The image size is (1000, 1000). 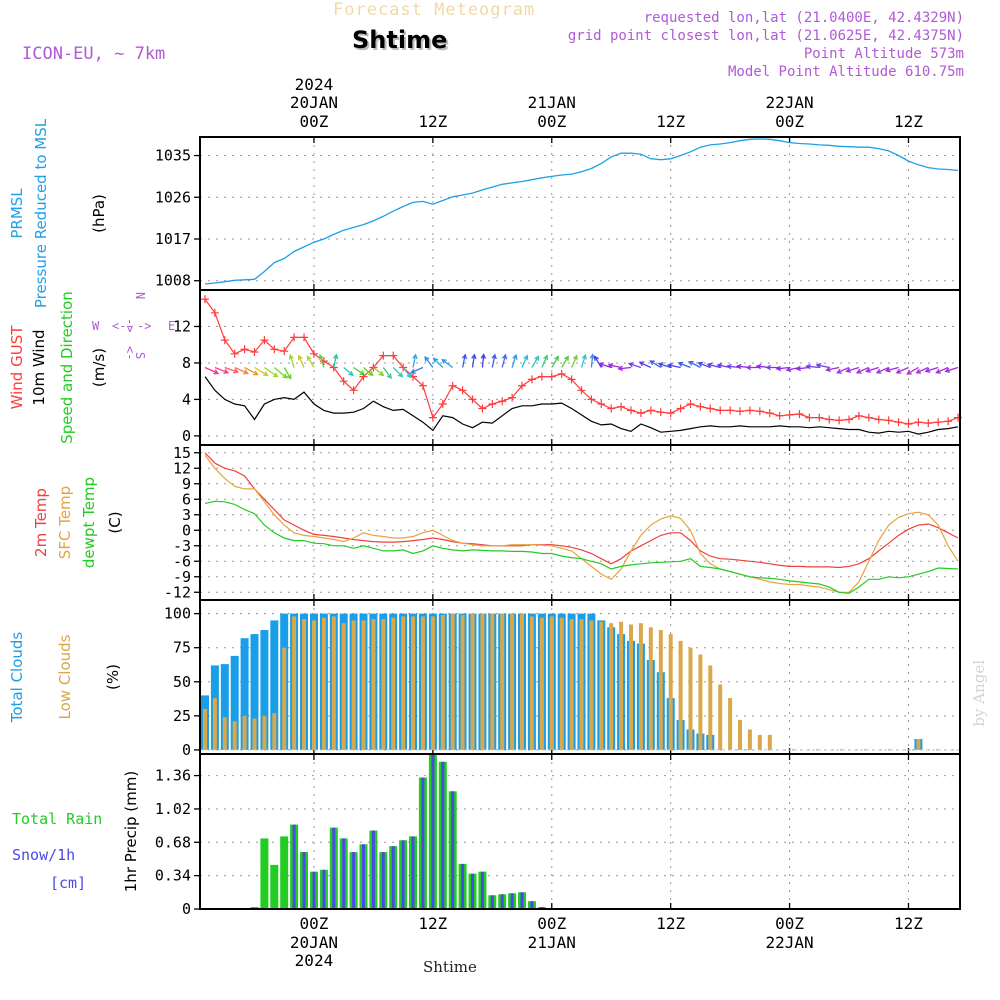 I want to click on x-bottom-label: 00Z, so click(x=789, y=923).